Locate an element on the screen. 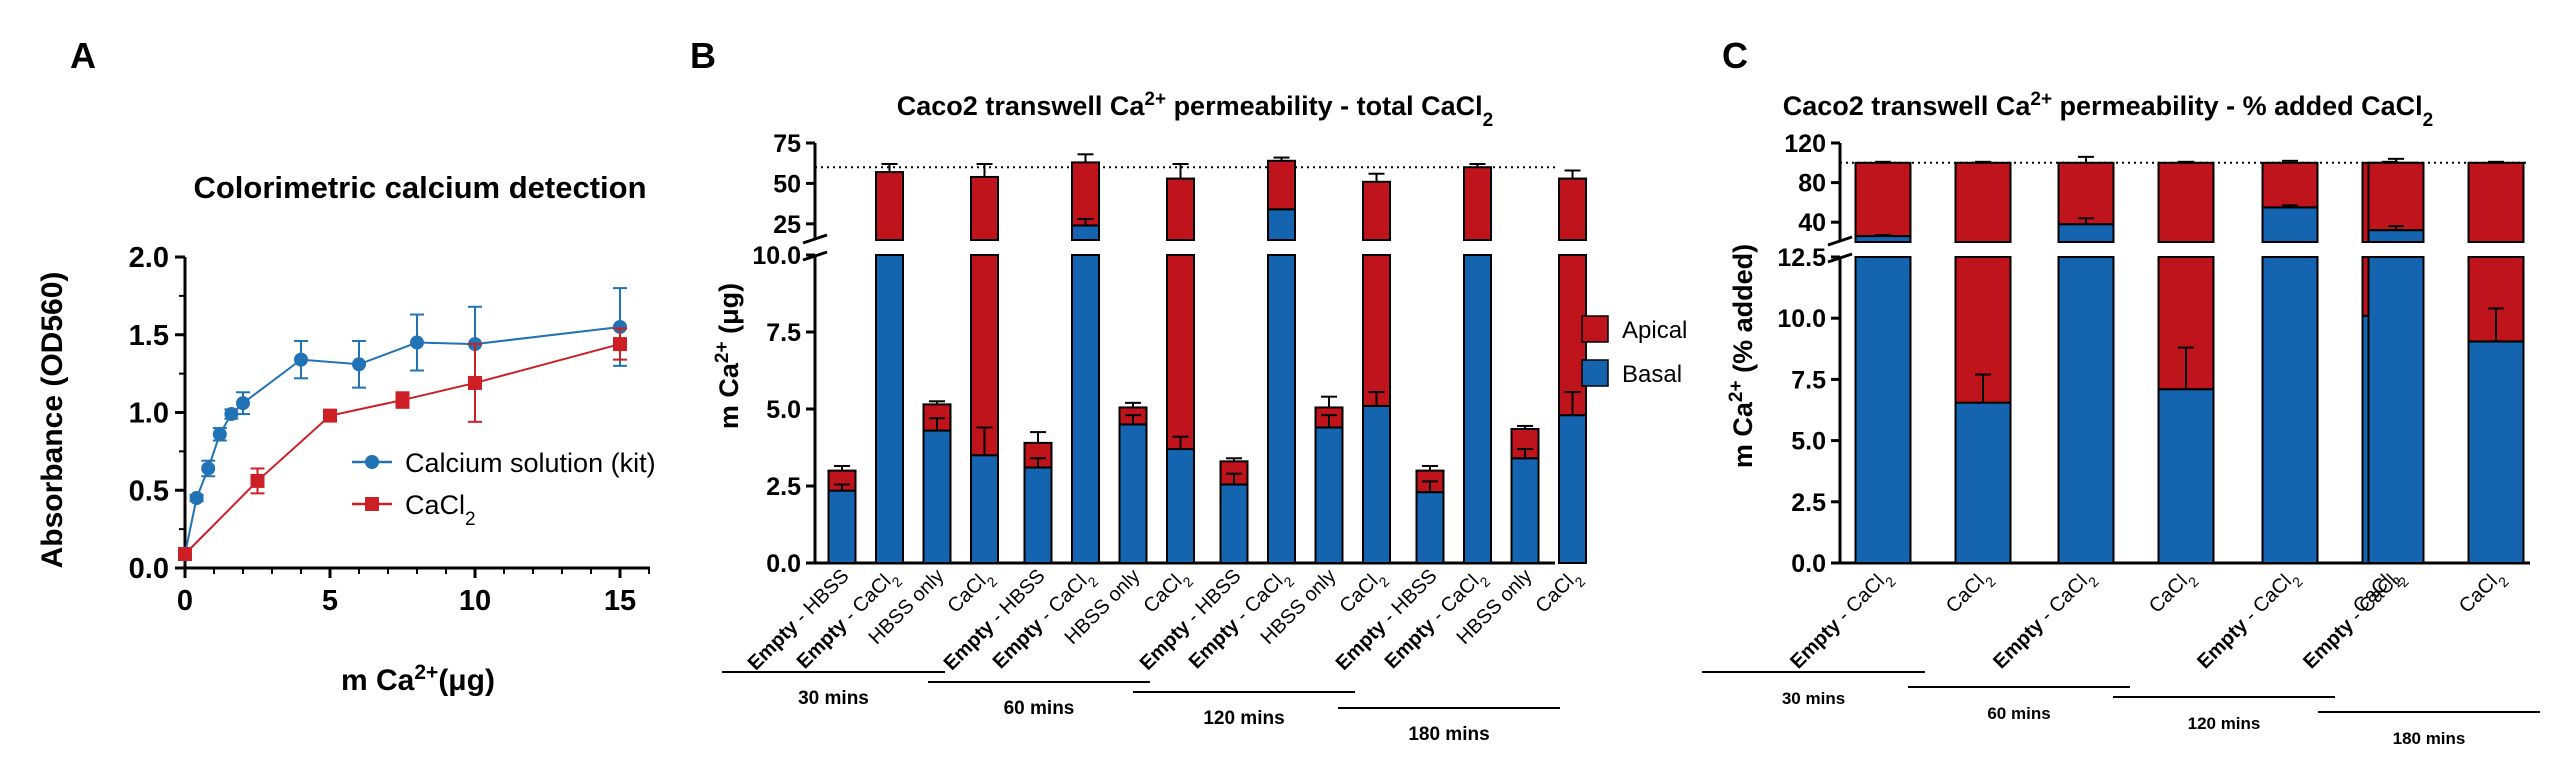 The width and height of the screenshot is (2560, 771). panel-a-y-label: Absorbance (OD560) is located at coordinates (52, 420).